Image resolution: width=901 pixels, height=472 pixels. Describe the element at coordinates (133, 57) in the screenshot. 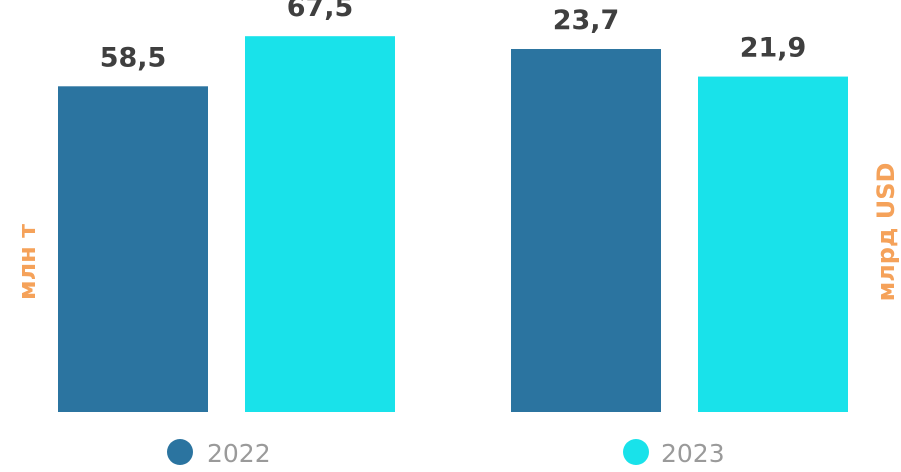

I see `data-label-2022-chart-0: 58,5` at that location.